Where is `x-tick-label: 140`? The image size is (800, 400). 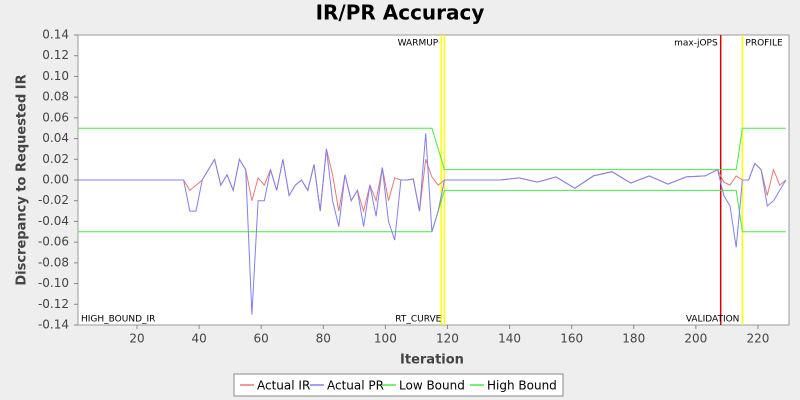 x-tick-label: 140 is located at coordinates (509, 339).